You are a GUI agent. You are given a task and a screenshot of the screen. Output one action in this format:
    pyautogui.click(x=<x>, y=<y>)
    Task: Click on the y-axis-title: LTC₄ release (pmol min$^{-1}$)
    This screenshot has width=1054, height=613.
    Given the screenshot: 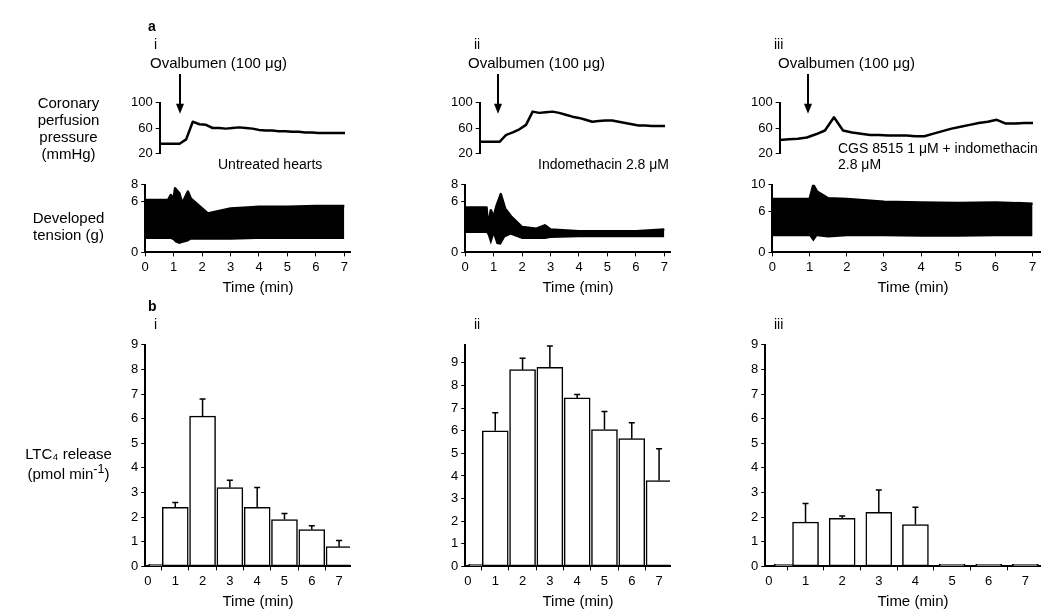 What is the action you would take?
    pyautogui.click(x=68, y=463)
    